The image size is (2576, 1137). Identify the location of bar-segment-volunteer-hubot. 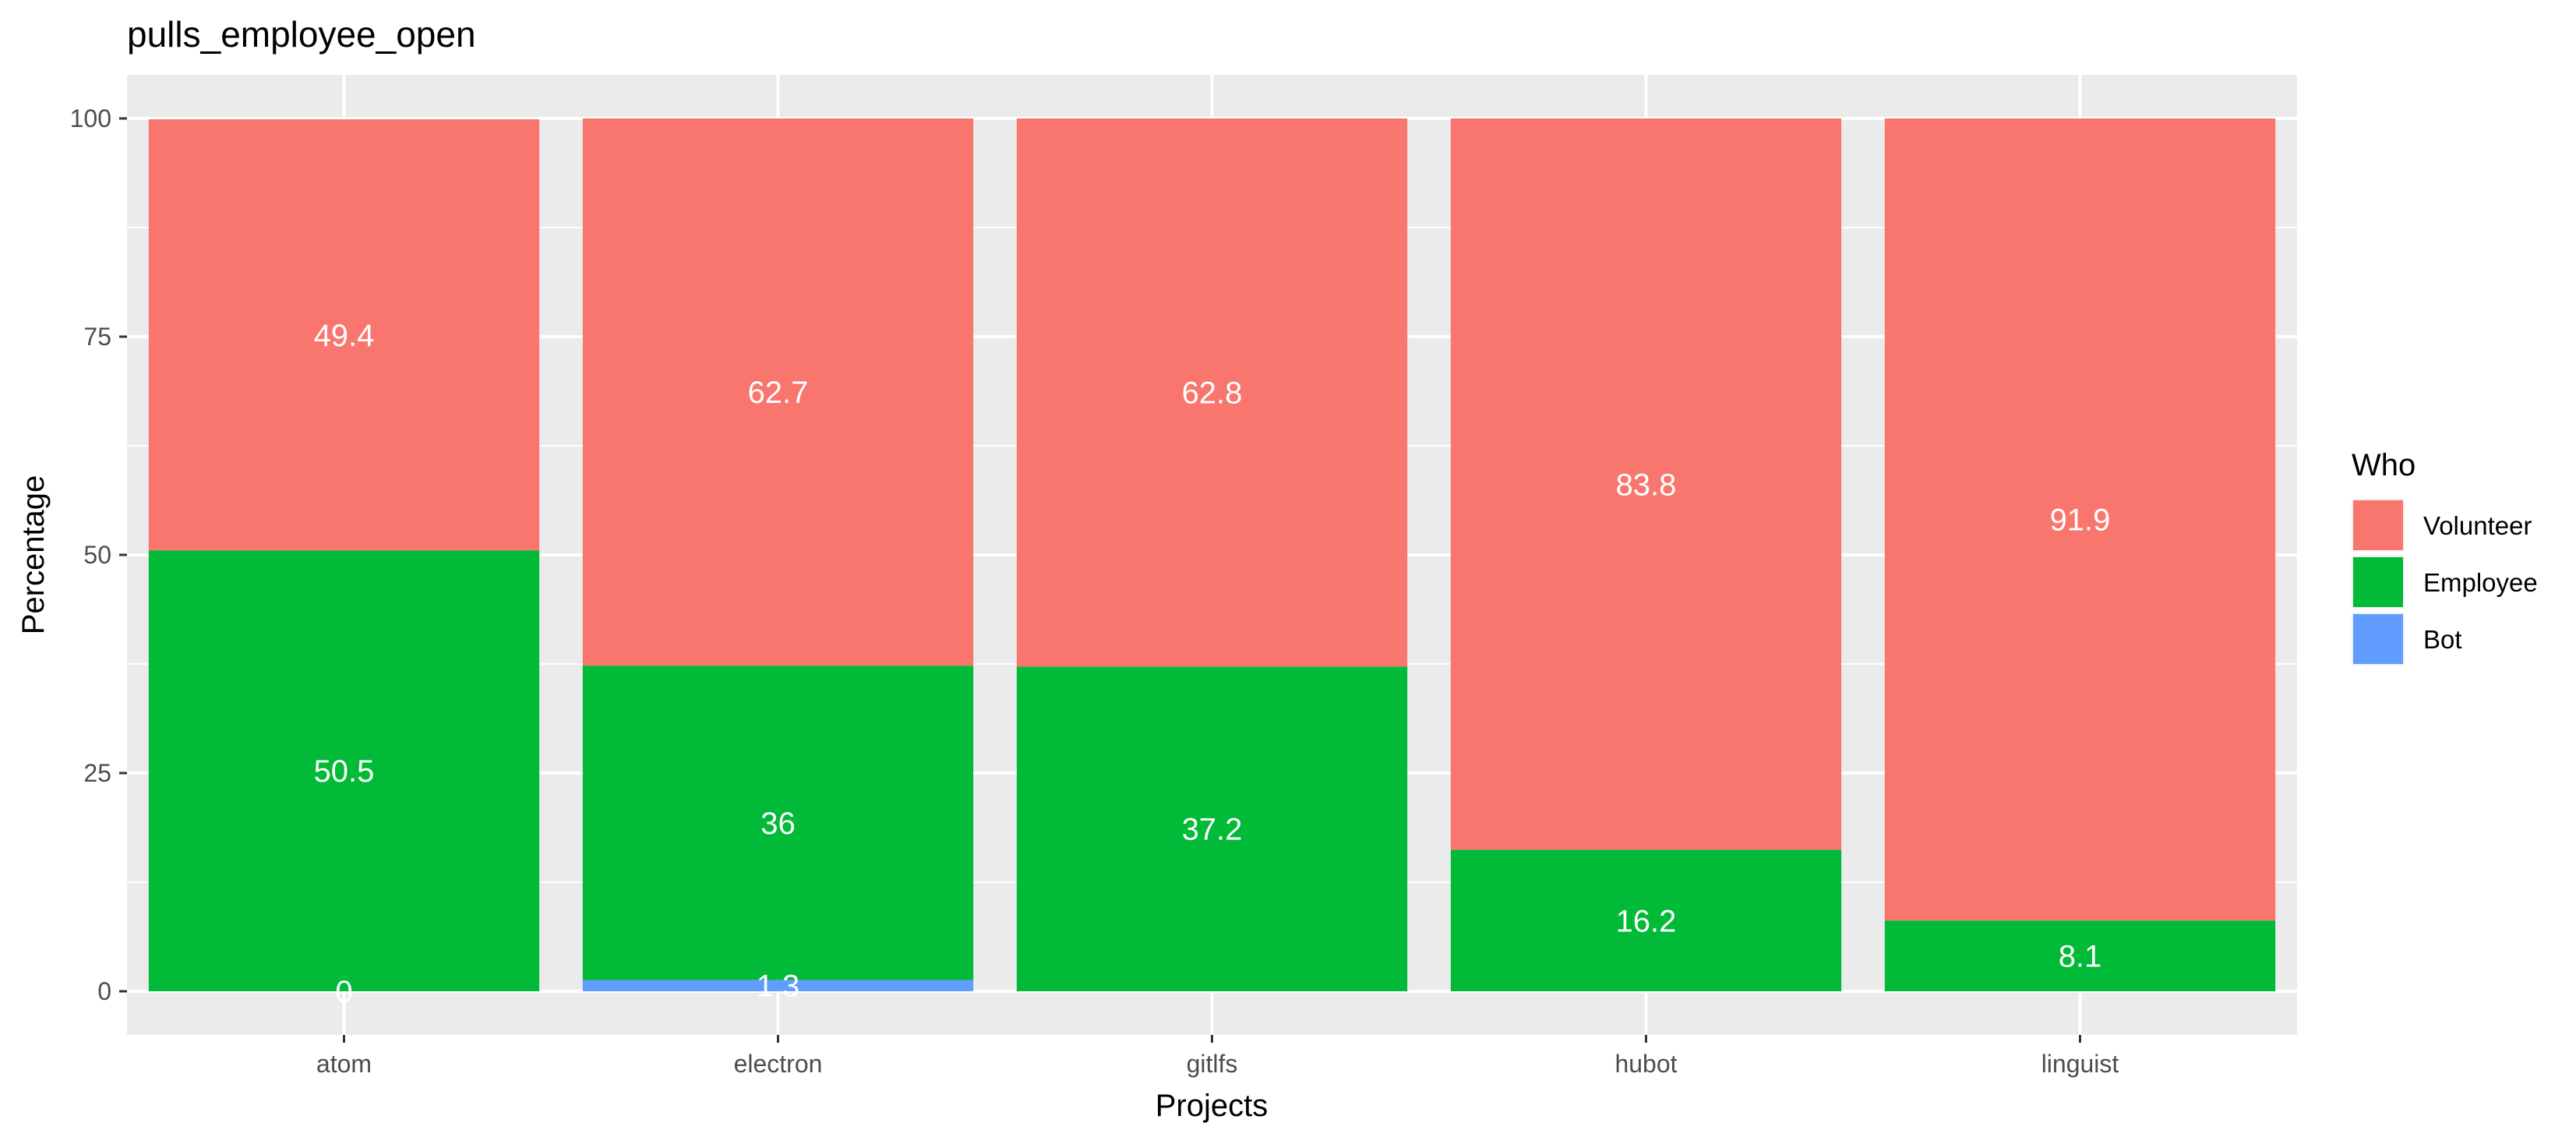
(1646, 484).